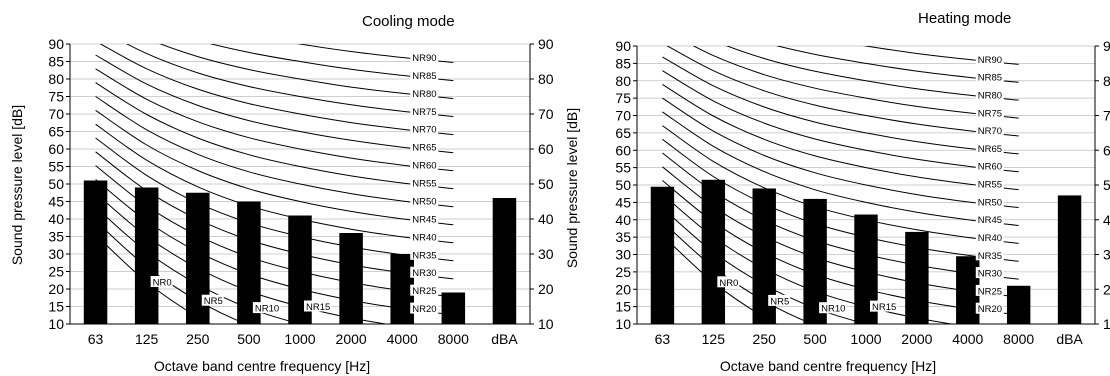  What do you see at coordinates (56, 132) in the screenshot?
I see `y-tick-label-left: 65` at bounding box center [56, 132].